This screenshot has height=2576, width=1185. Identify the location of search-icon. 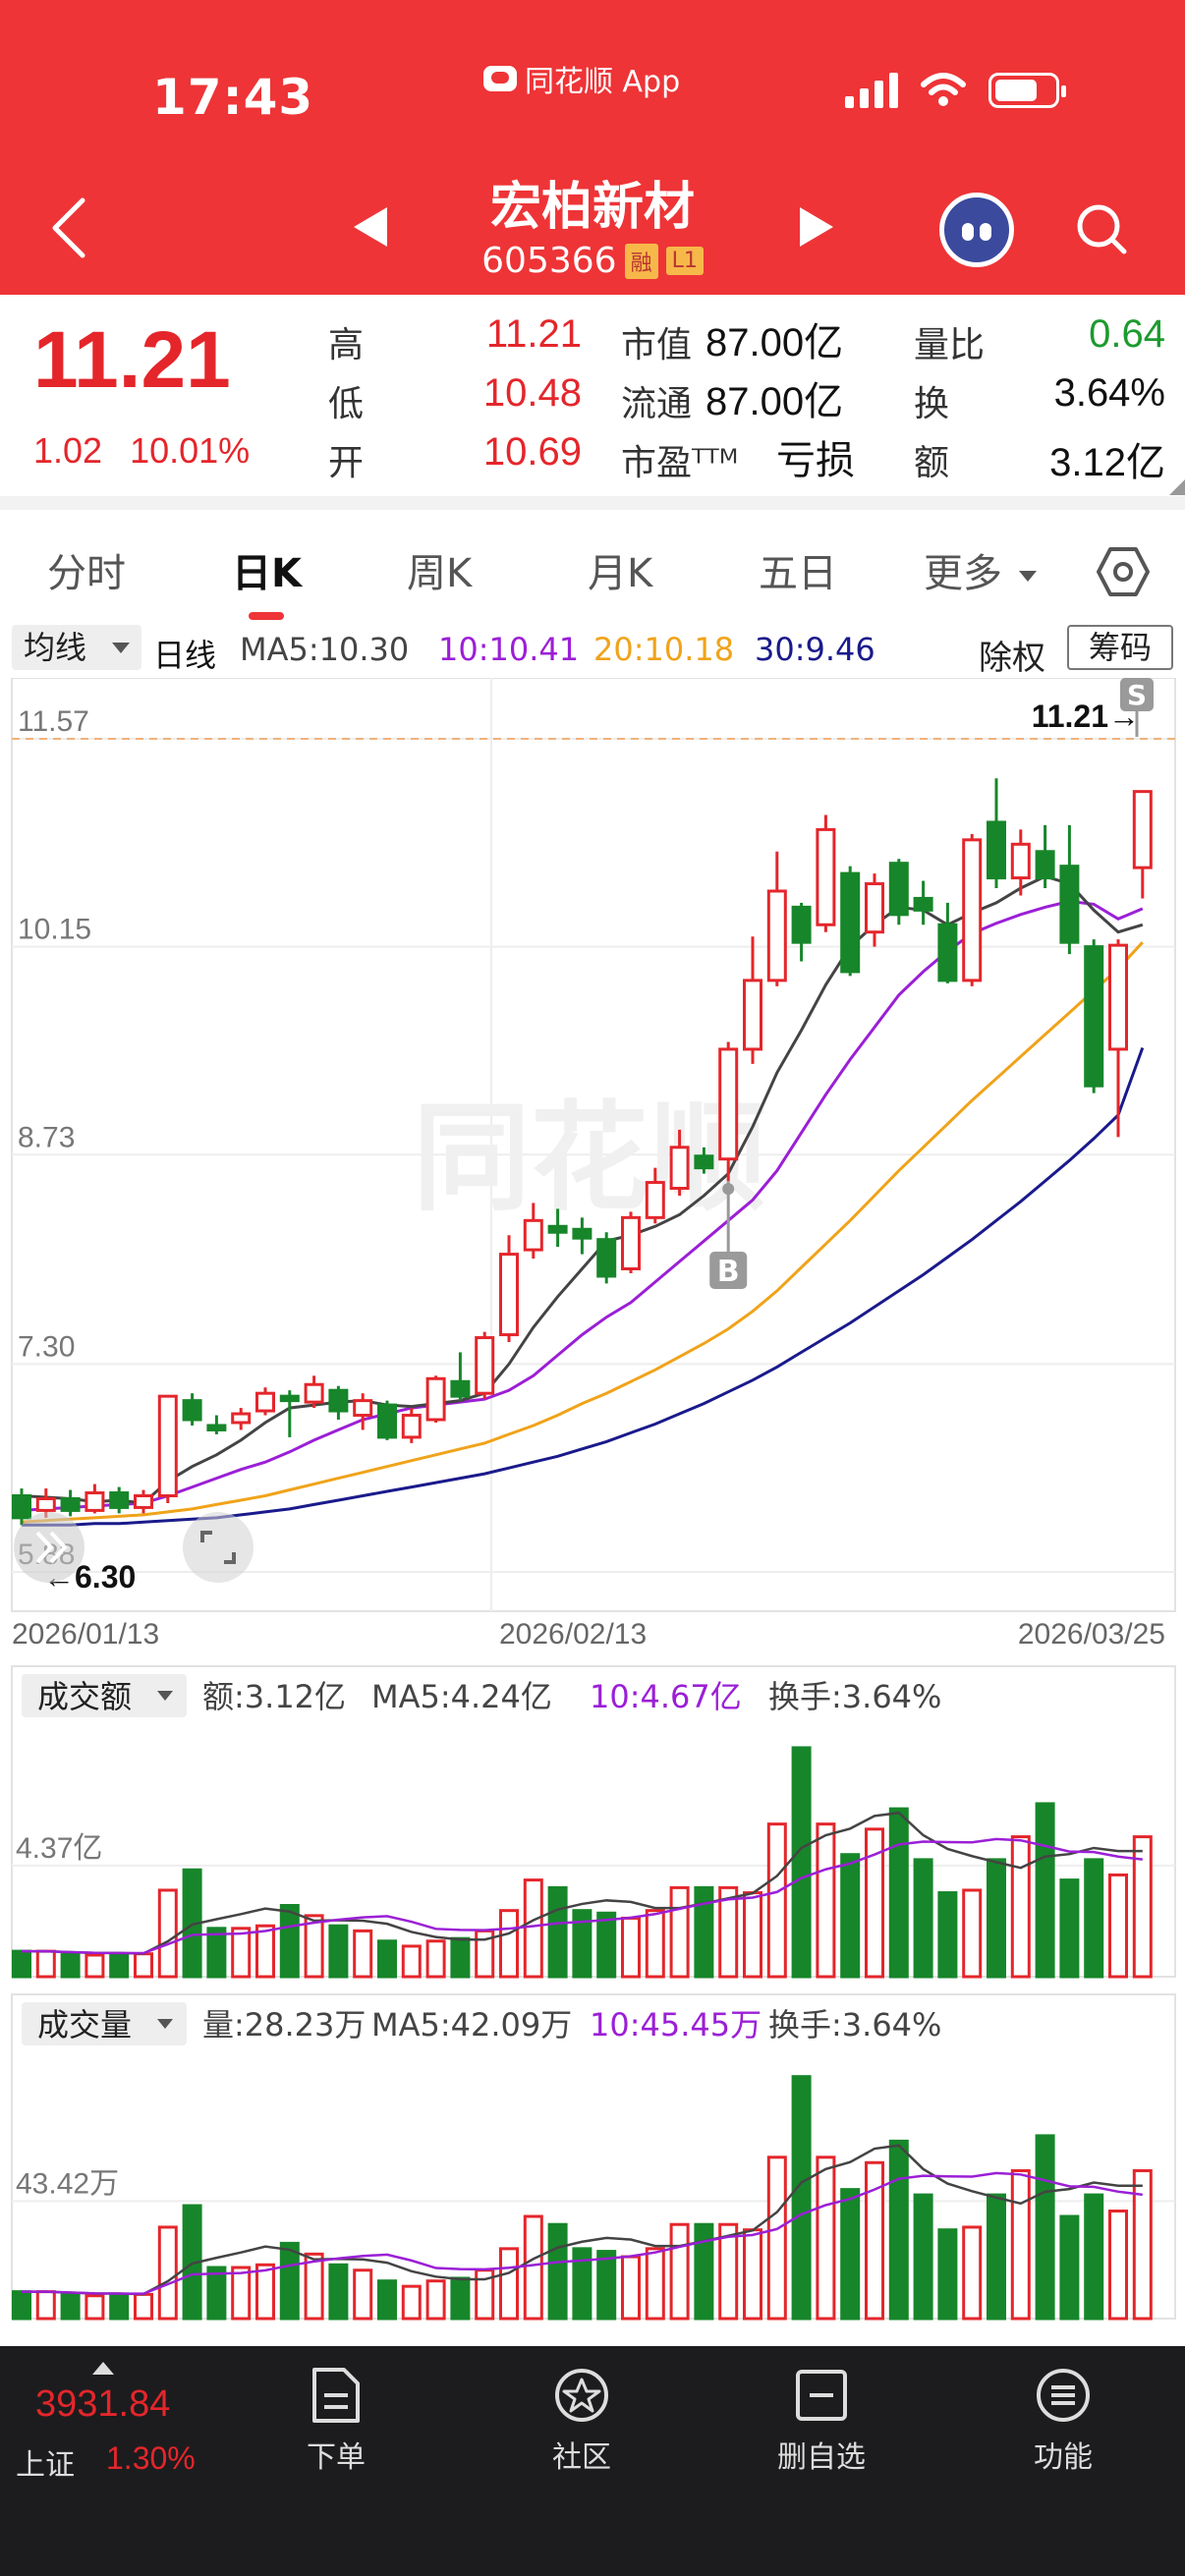
(1102, 228).